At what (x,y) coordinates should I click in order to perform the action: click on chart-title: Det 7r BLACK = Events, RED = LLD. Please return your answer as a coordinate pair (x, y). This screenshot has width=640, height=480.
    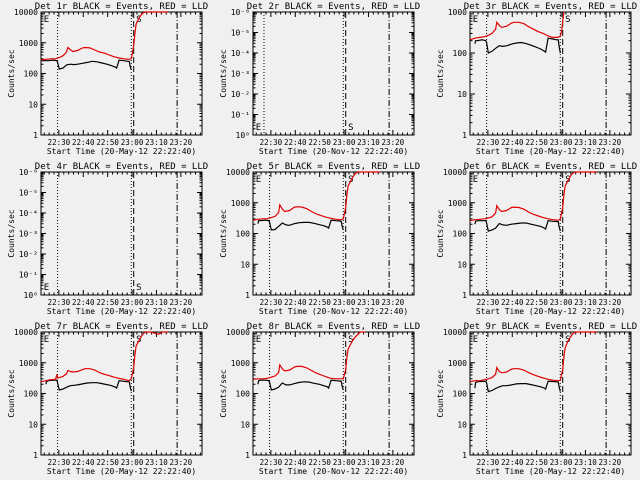
    Looking at the image, I should click on (121, 327).